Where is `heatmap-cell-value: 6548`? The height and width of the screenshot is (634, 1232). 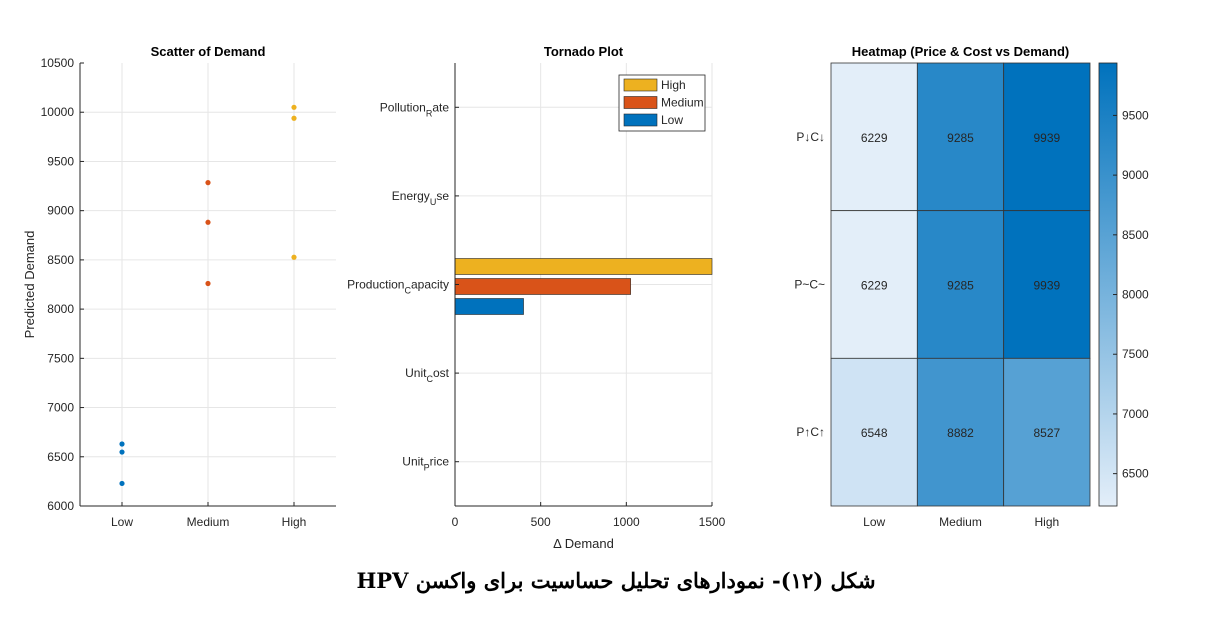 heatmap-cell-value: 6548 is located at coordinates (874, 433).